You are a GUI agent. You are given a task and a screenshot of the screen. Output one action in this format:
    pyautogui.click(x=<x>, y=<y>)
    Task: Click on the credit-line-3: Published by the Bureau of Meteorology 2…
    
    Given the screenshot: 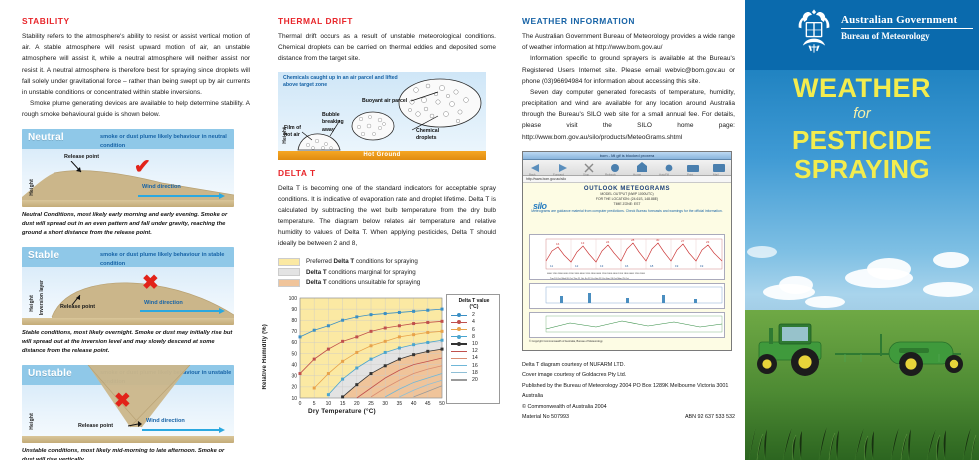 What is the action you would take?
    pyautogui.click(x=625, y=391)
    